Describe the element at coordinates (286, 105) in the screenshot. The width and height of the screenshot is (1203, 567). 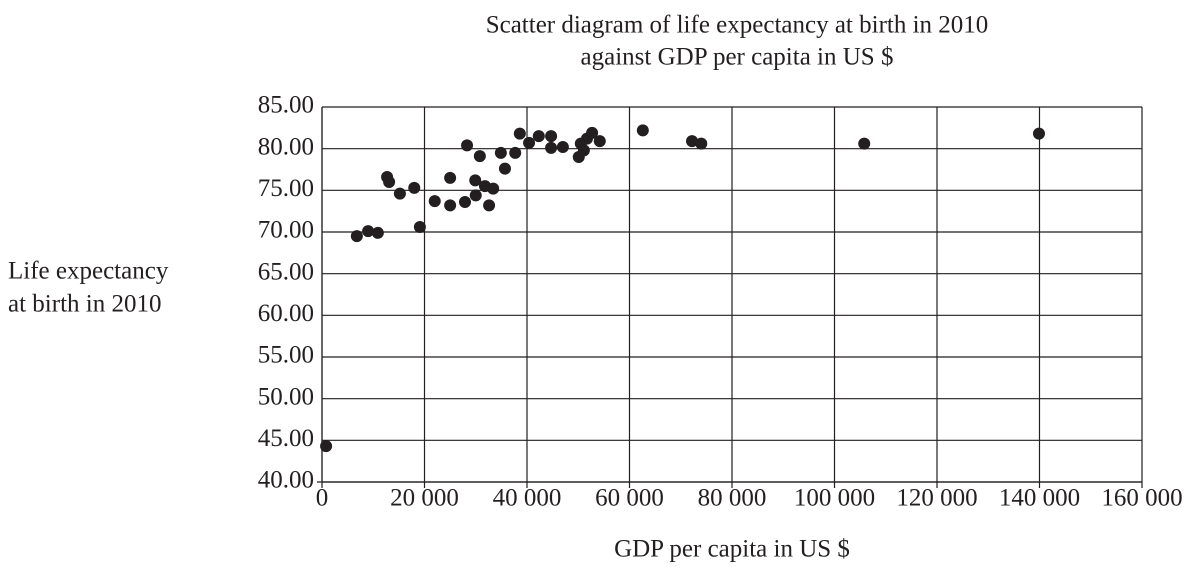
I see `y-tick-label: 85.00` at that location.